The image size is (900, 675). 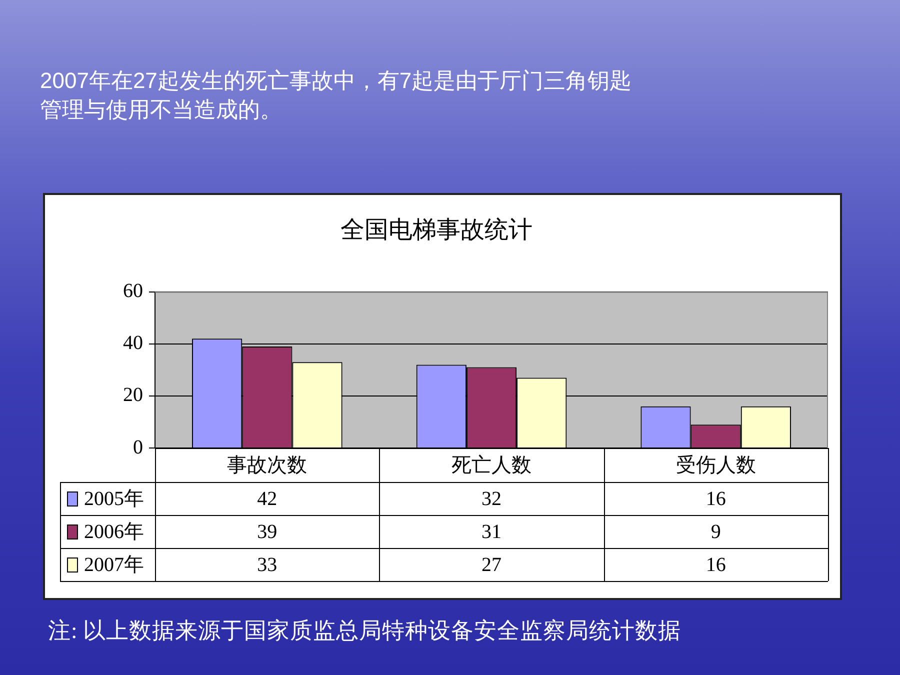 What do you see at coordinates (492, 465) in the screenshot?
I see `x-tick-label: 死亡人数` at bounding box center [492, 465].